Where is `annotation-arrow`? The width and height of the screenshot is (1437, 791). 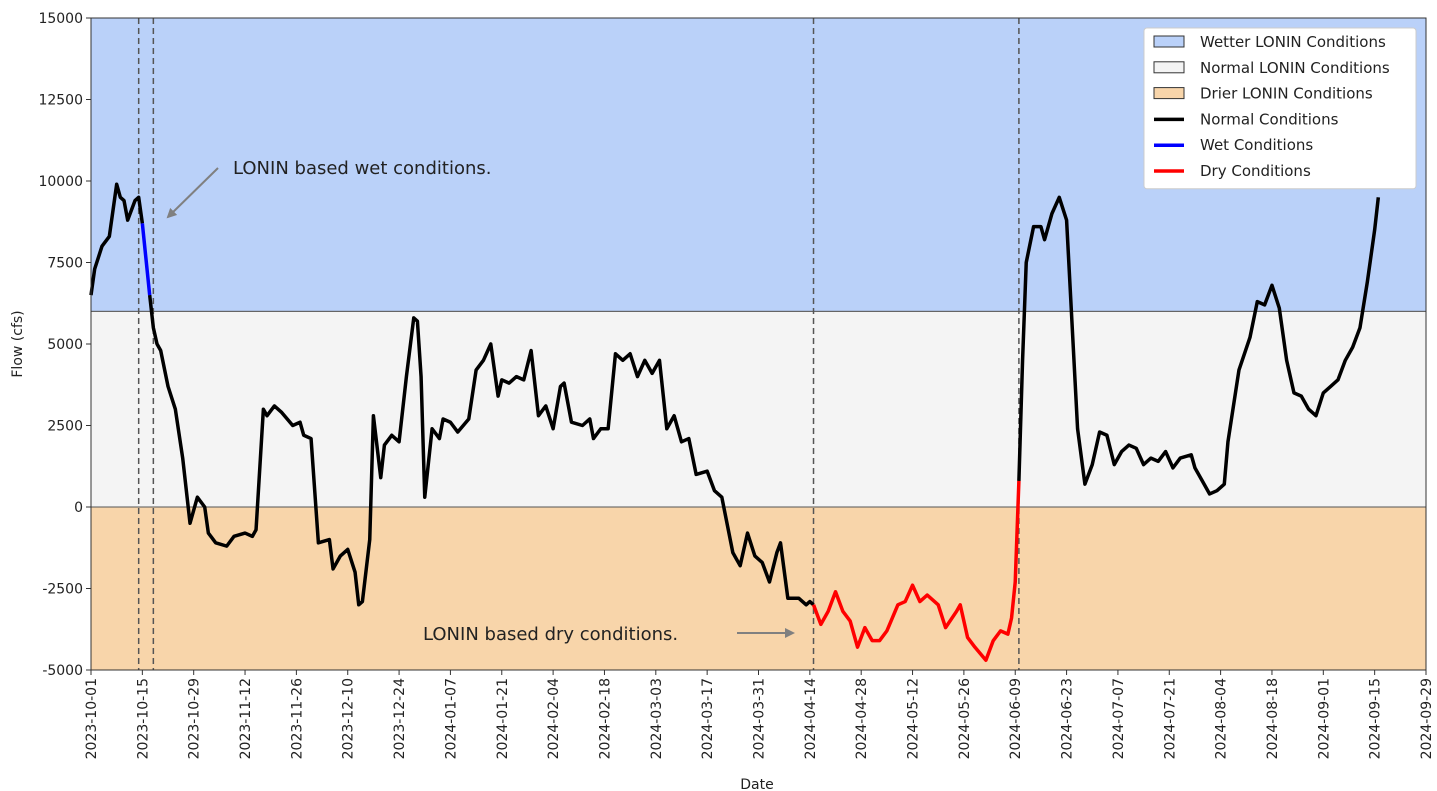
annotation-arrow is located at coordinates (192, 193).